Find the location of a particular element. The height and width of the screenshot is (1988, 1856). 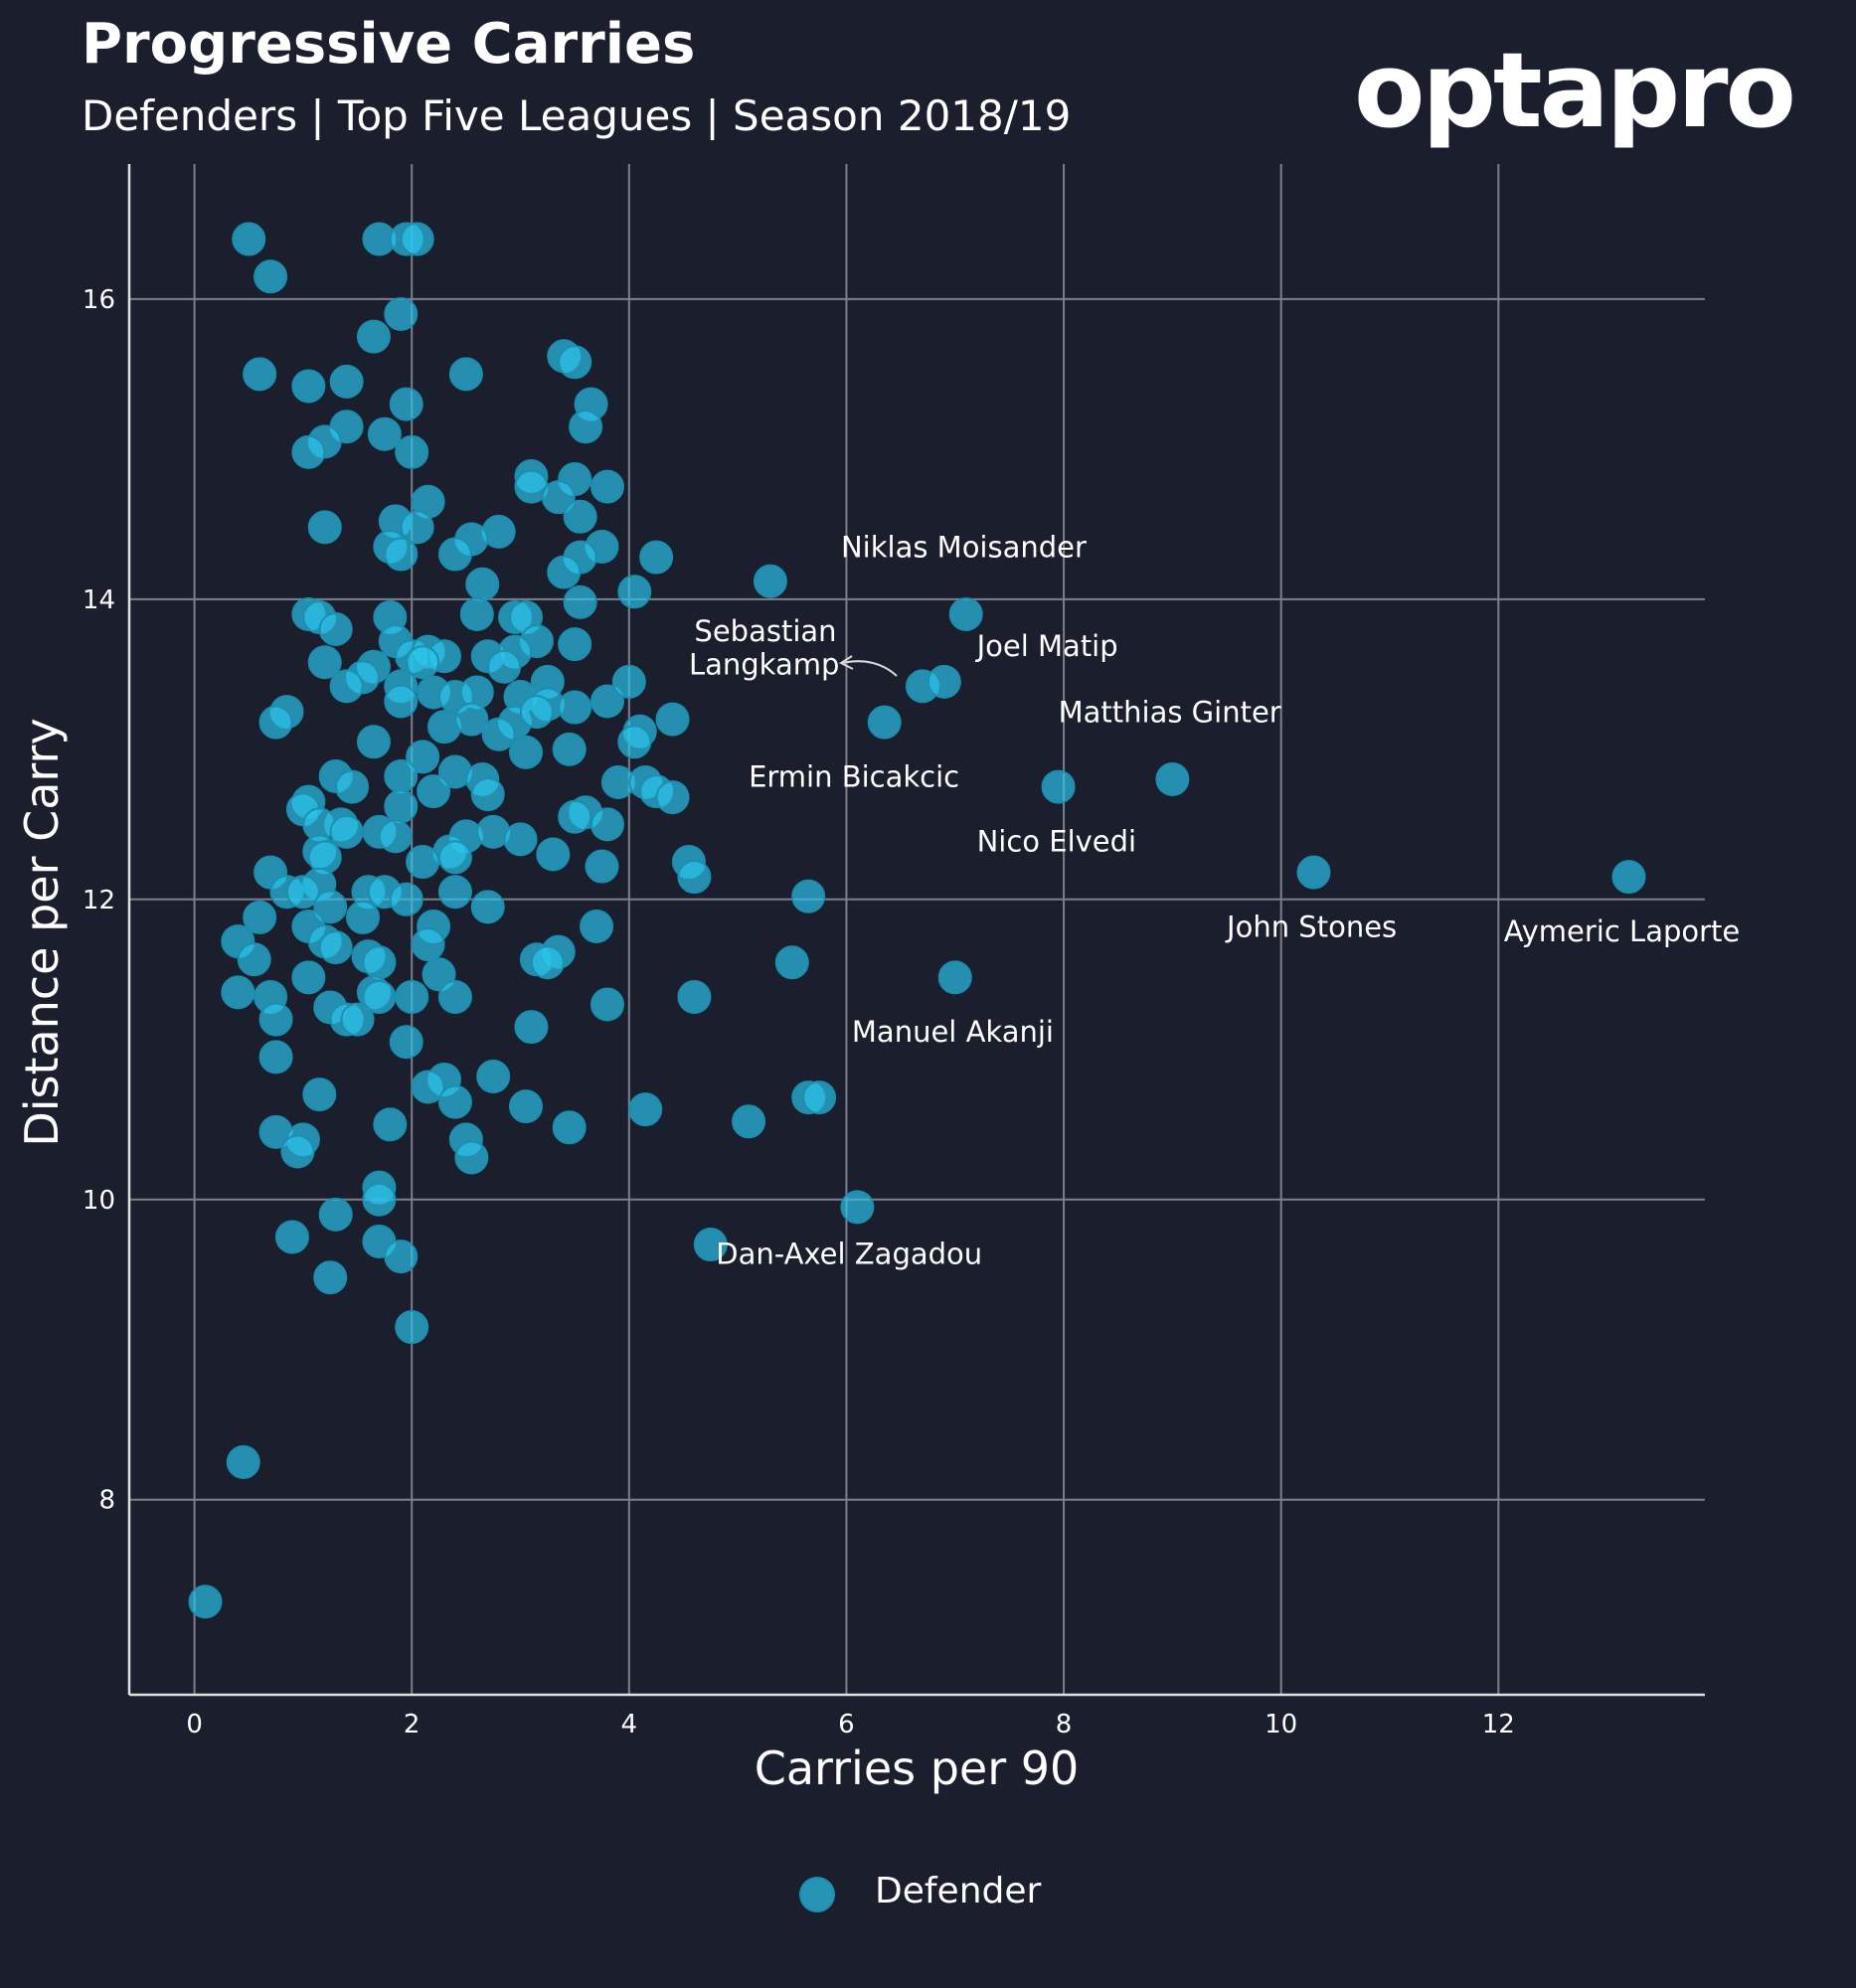

player-annotation: Ermin Bicakcic is located at coordinates (854, 777).